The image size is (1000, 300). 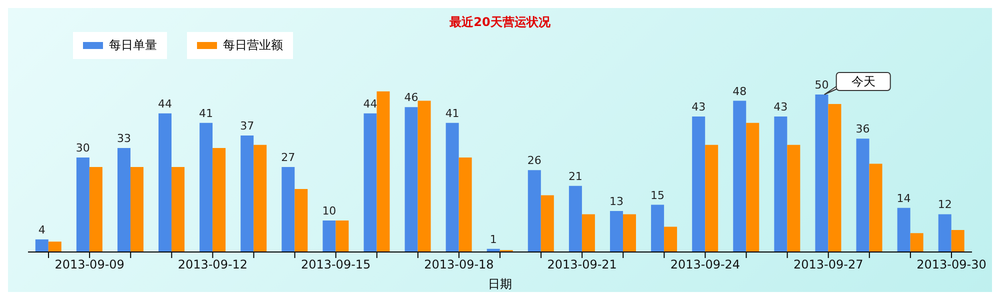 What do you see at coordinates (493, 239) in the screenshot?
I see `data-label: 1` at bounding box center [493, 239].